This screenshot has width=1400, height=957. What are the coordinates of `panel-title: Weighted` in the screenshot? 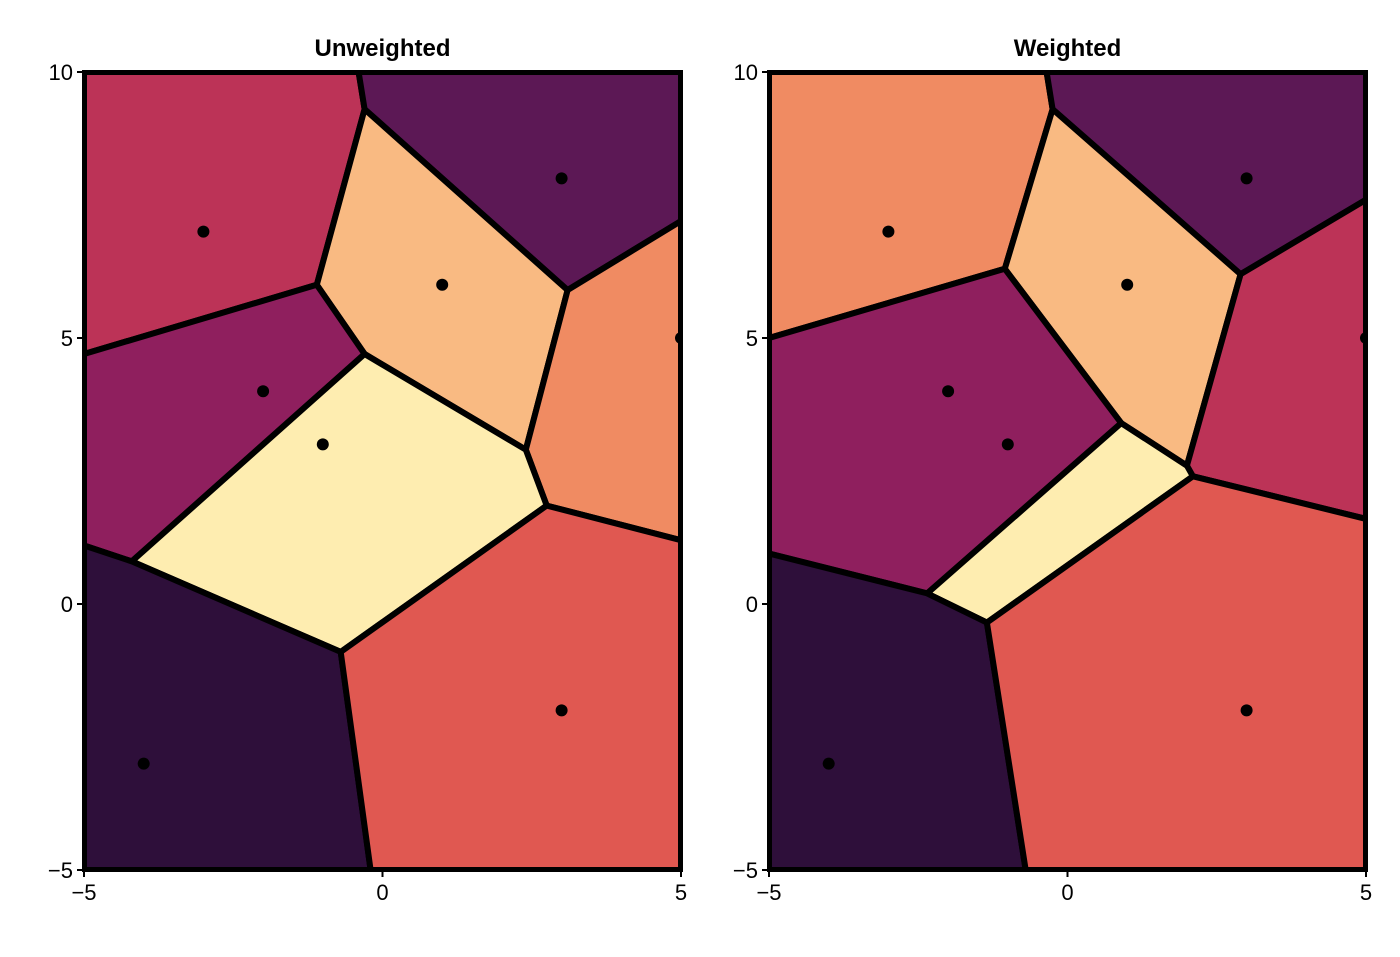 It's located at (1068, 48).